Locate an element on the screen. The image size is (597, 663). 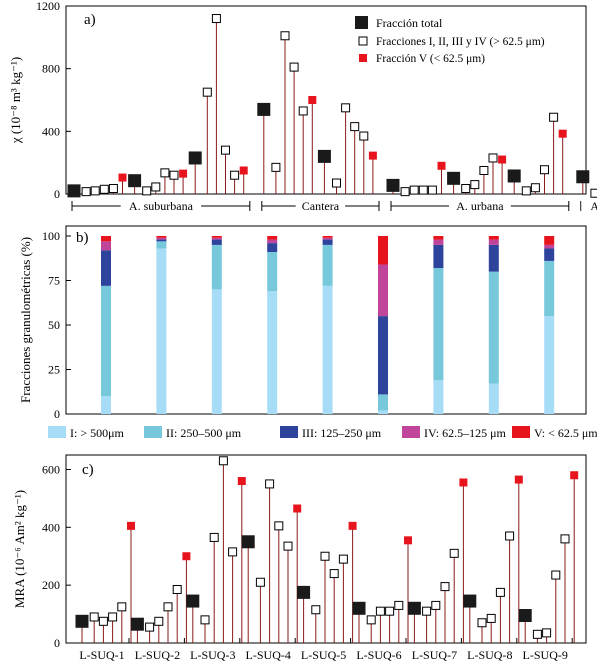
panel-c-xtick-label: L-SUQ-4 is located at coordinates (268, 655).